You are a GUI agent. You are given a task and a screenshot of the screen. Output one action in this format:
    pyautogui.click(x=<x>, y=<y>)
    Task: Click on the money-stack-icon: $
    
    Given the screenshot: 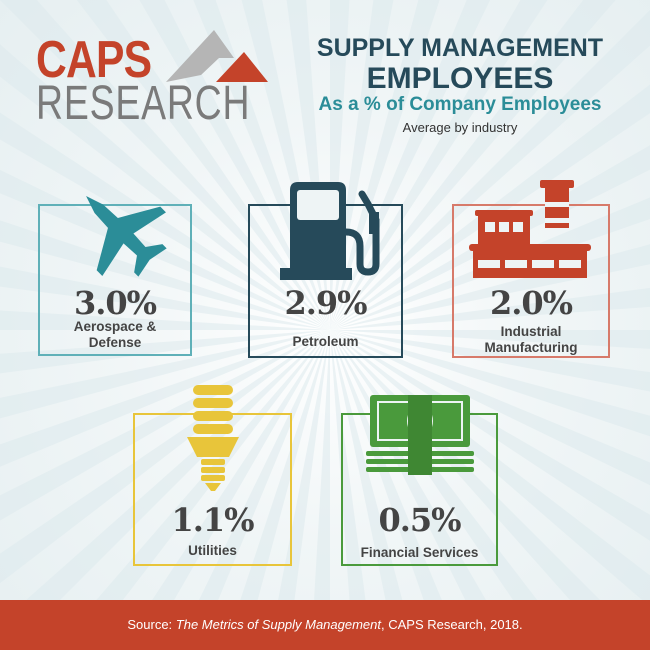 What is the action you would take?
    pyautogui.click(x=420, y=435)
    